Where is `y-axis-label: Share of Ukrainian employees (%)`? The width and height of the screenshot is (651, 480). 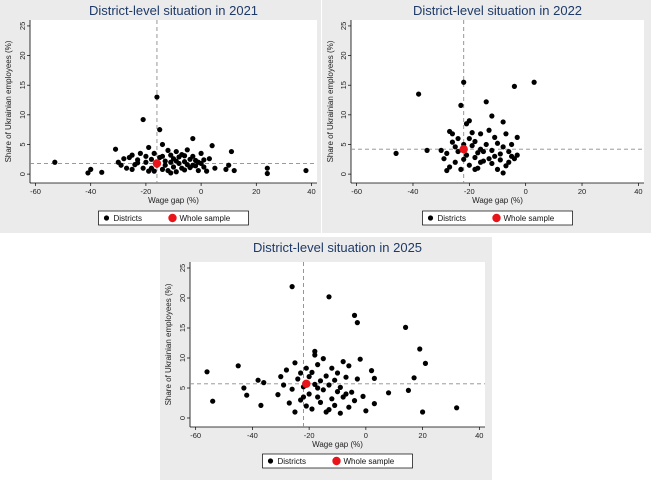 y-axis-label: Share of Ukrainian employees (%) is located at coordinates (8, 101).